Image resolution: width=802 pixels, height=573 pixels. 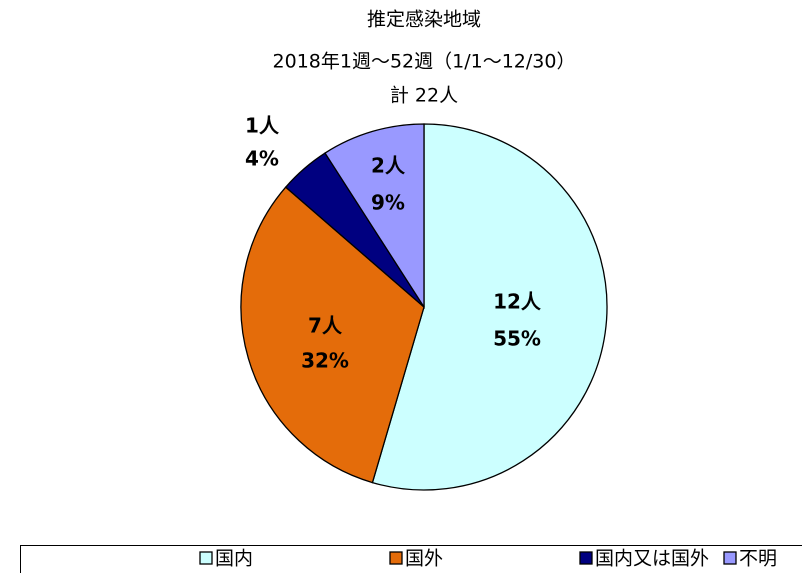 What do you see at coordinates (262, 126) in the screenshot?
I see `value-label: 1人` at bounding box center [262, 126].